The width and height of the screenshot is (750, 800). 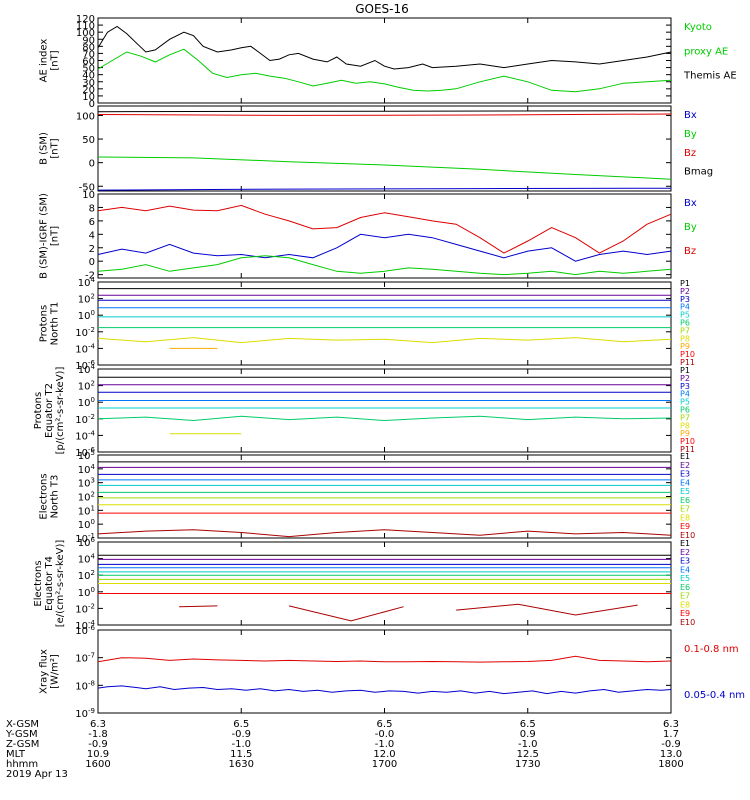 I want to click on footer-row-label: Y-GSM, so click(x=21, y=734).